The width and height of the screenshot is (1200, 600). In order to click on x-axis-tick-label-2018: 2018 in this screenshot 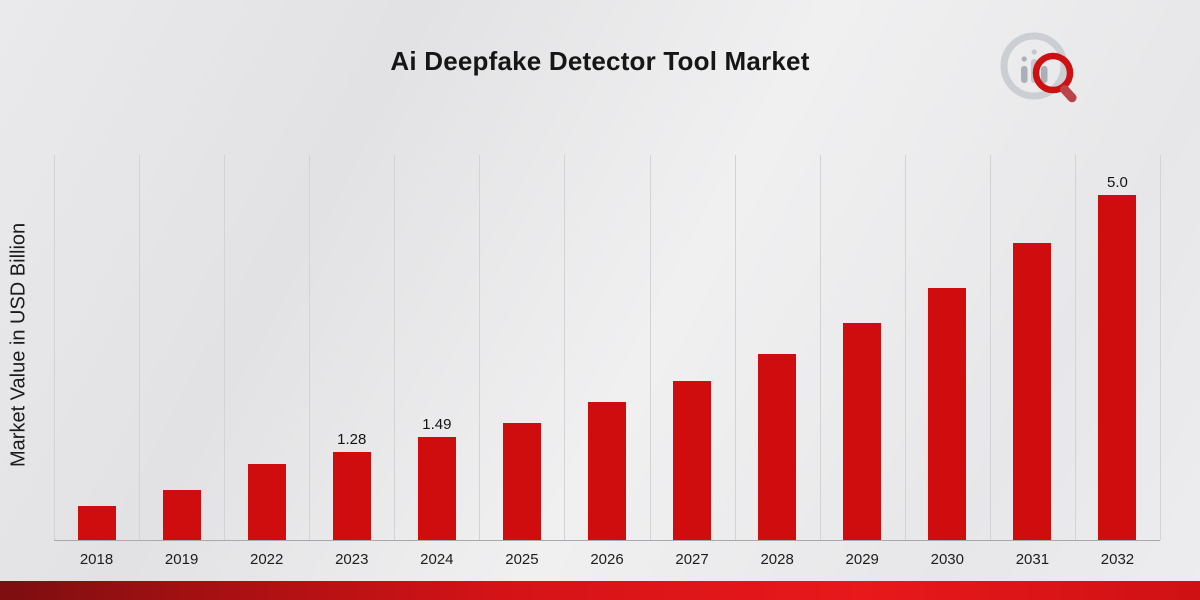, I will do `click(96, 559)`.